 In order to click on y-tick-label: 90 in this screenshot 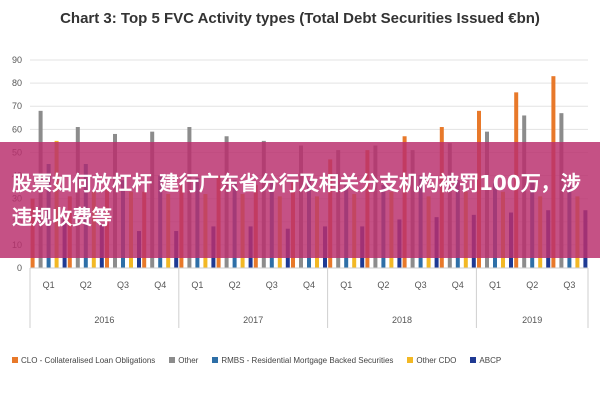, I will do `click(17, 60)`.